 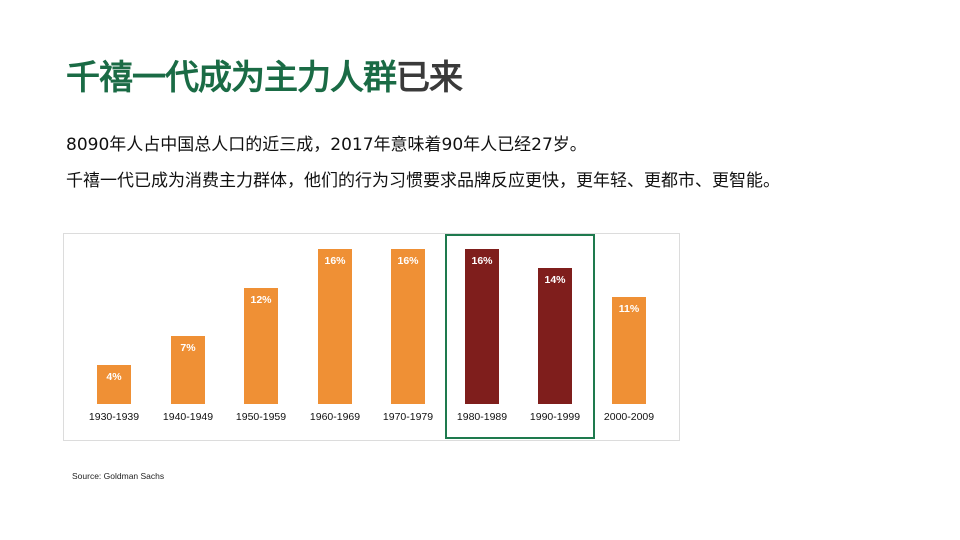 I want to click on bar-1980-1989: 16%, so click(x=482, y=326).